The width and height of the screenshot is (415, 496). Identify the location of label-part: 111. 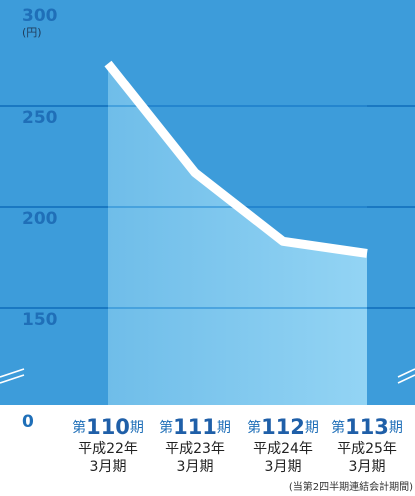
(195, 427).